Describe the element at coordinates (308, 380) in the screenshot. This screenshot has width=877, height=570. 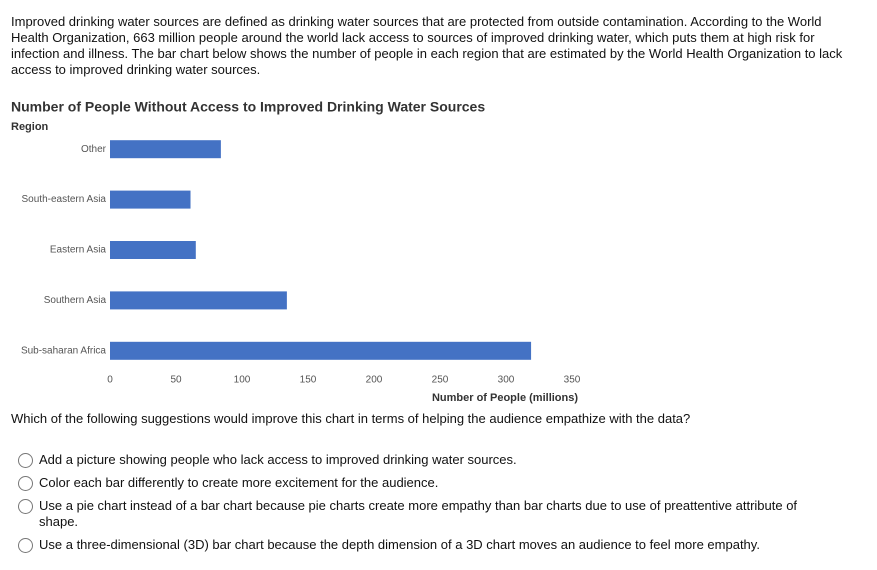
I see `x-tick-label: 150` at that location.